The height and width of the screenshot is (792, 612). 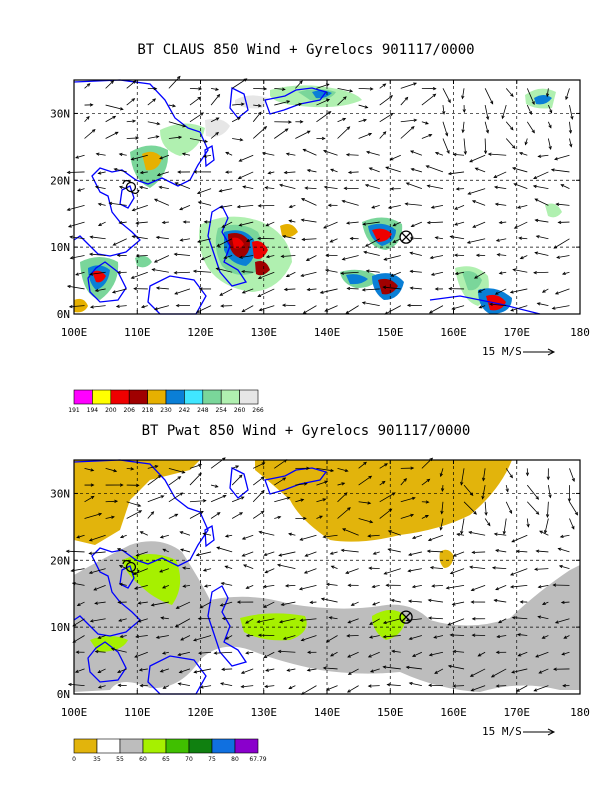 What do you see at coordinates (131, 567) in the screenshot?
I see `tropical-cyclone-marker` at bounding box center [131, 567].